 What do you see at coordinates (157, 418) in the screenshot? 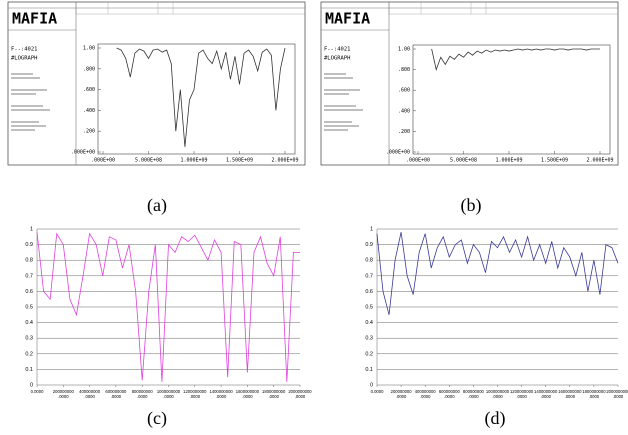
I see `caption: (c)` at bounding box center [157, 418].